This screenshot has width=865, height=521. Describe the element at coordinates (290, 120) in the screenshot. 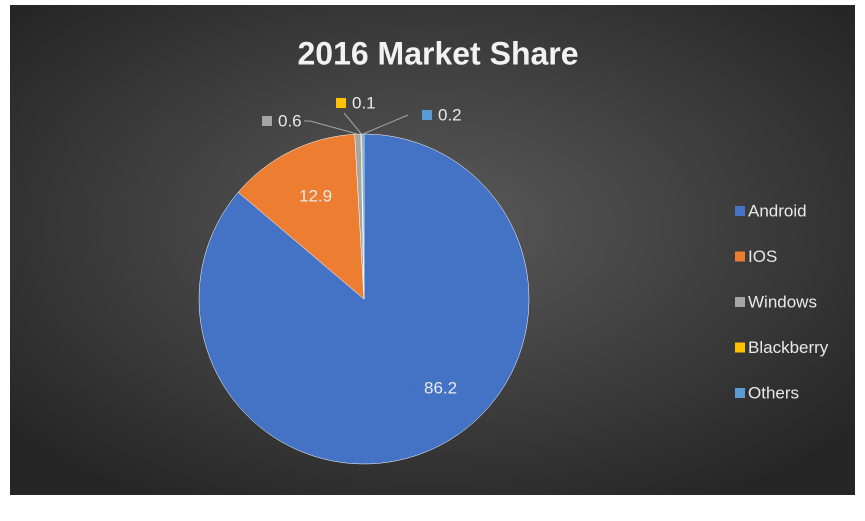

I see `data-label: 0.6` at that location.